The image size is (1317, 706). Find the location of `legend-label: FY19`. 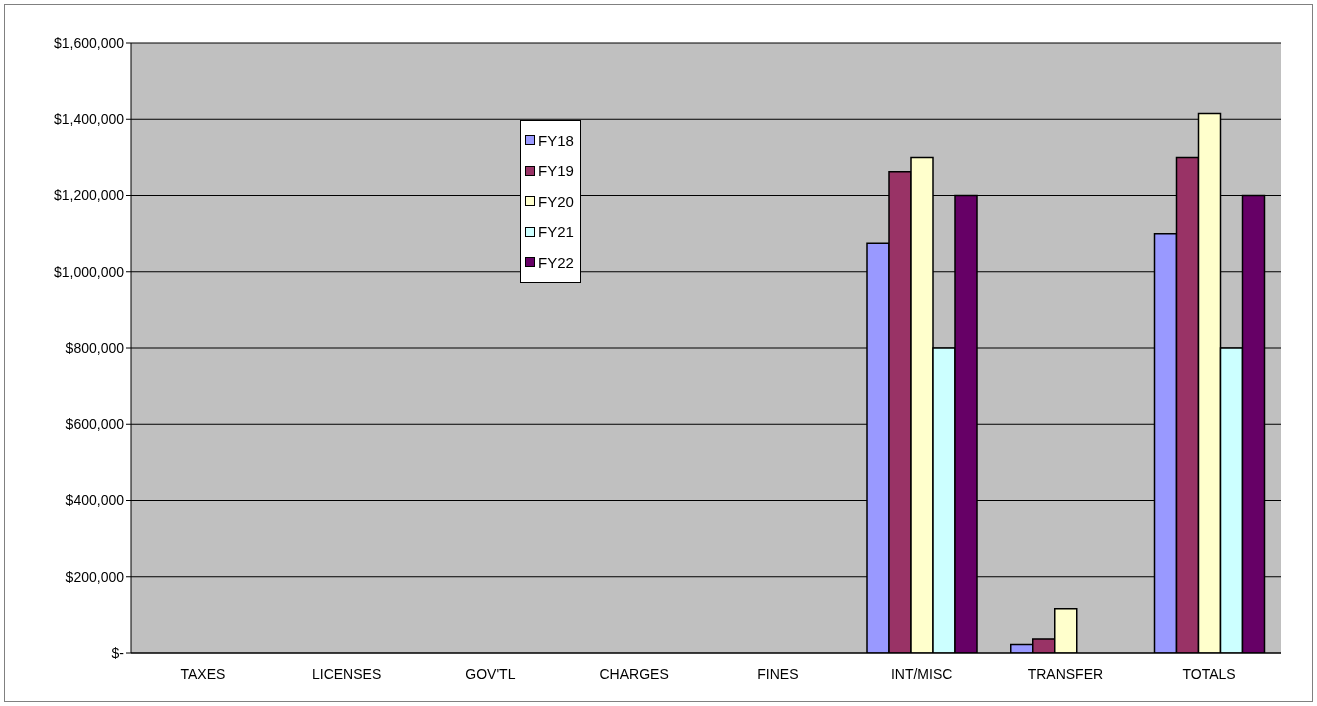

legend-label: FY19 is located at coordinates (556, 171).